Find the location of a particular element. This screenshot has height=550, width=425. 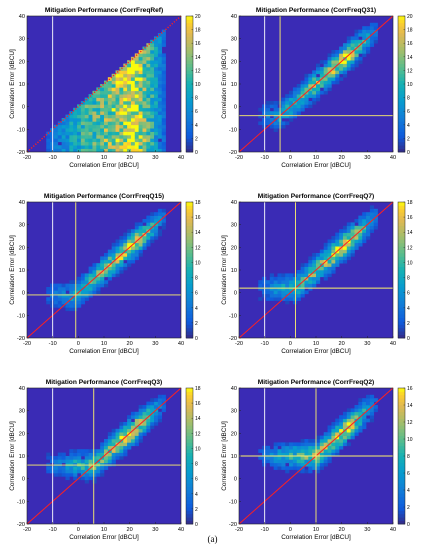

colorbar-tick-label: 18 is located at coordinates (198, 31).